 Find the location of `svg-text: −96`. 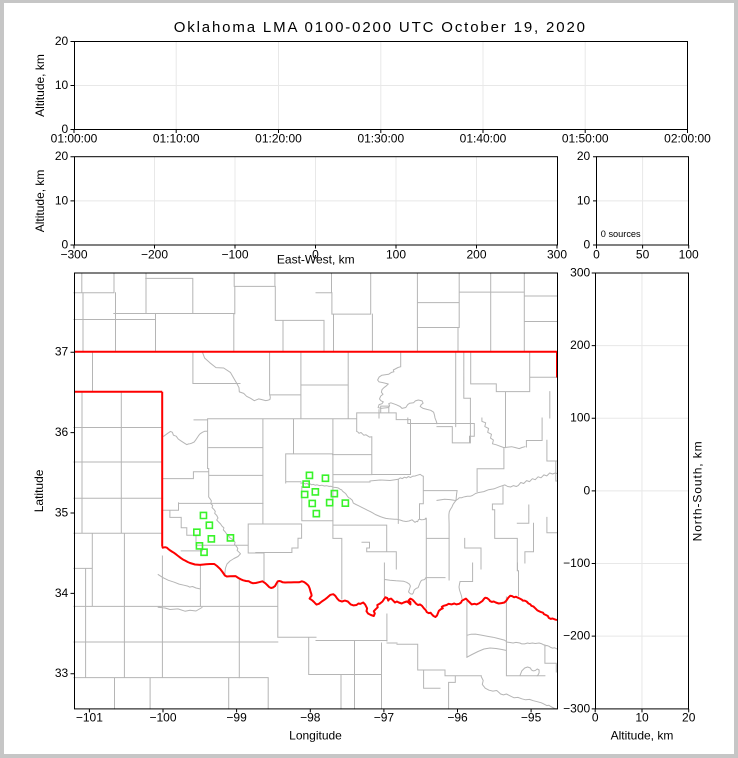

svg-text: −96 is located at coordinates (457, 717).